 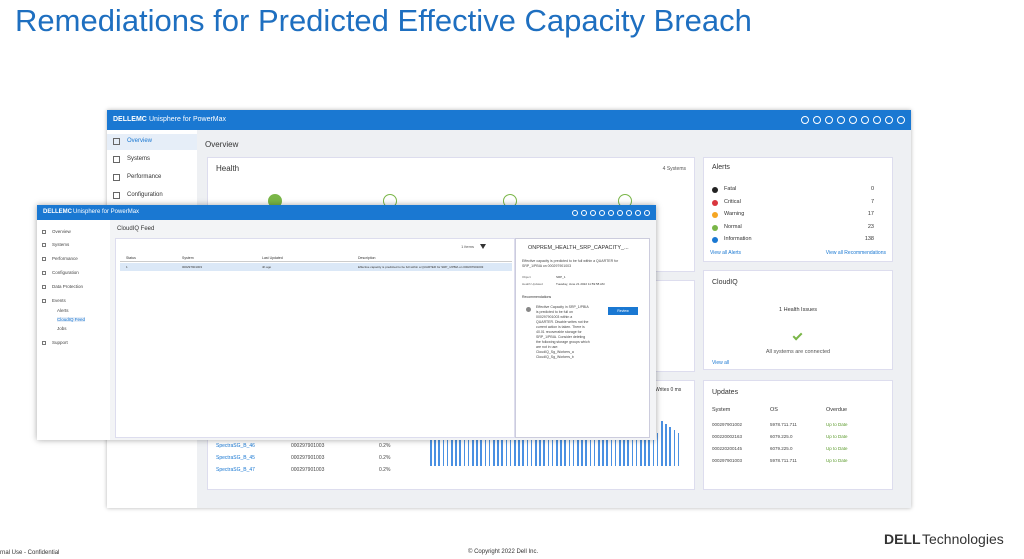 I want to click on link: View all Alerts, so click(x=726, y=253).